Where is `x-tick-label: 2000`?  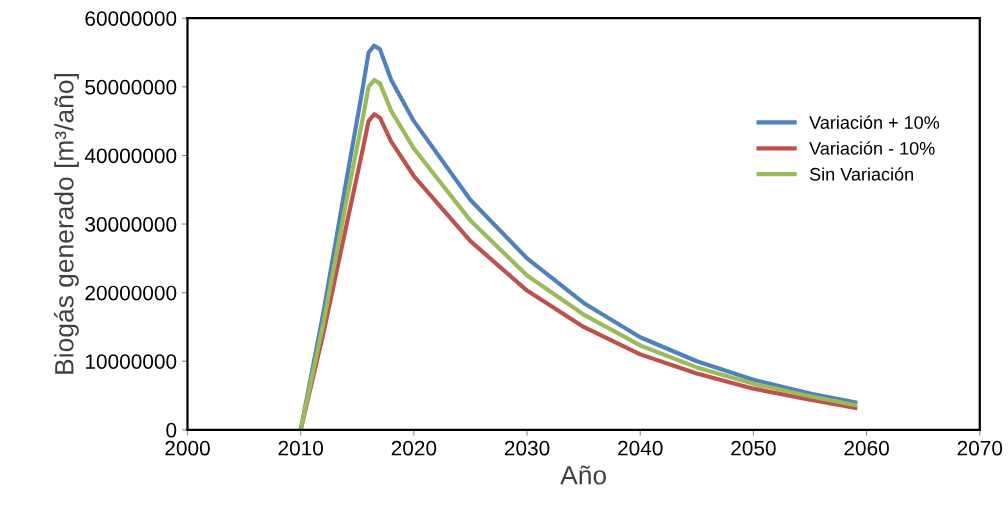 x-tick-label: 2000 is located at coordinates (187, 448).